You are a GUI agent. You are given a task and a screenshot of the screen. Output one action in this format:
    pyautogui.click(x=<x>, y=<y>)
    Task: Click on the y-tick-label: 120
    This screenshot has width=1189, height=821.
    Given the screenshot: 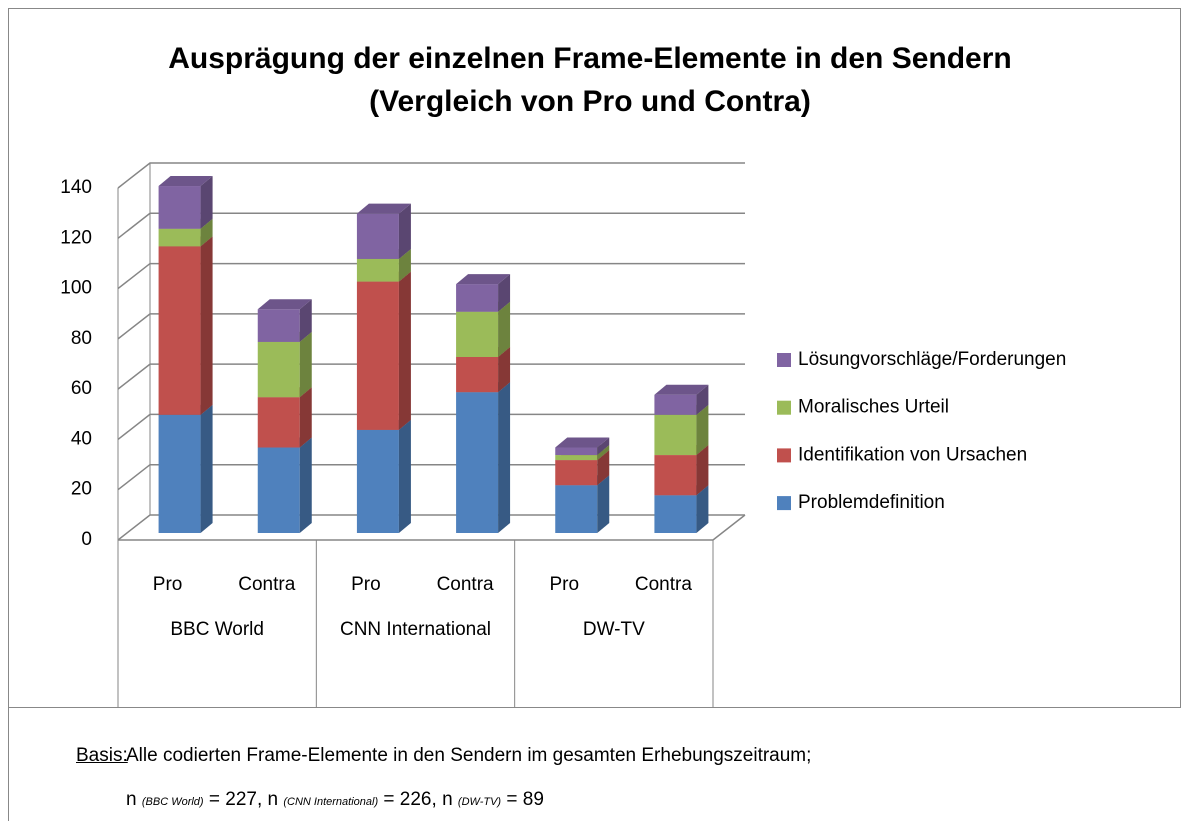 What is the action you would take?
    pyautogui.click(x=76, y=237)
    